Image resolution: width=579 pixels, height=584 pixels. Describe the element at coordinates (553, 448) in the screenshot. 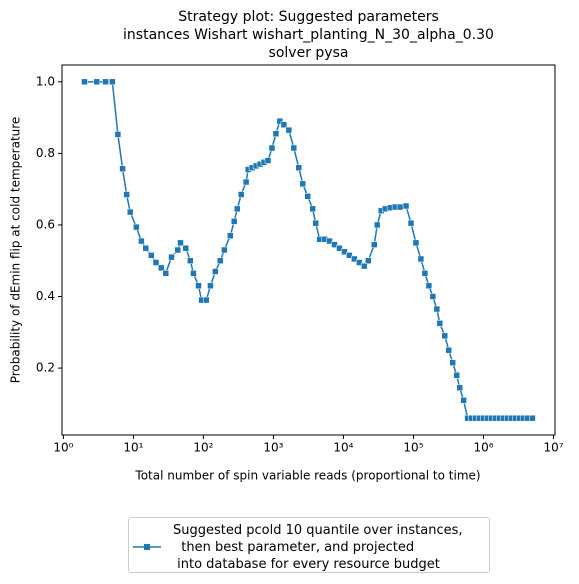

I see `x-tick-label: 10⁷` at that location.